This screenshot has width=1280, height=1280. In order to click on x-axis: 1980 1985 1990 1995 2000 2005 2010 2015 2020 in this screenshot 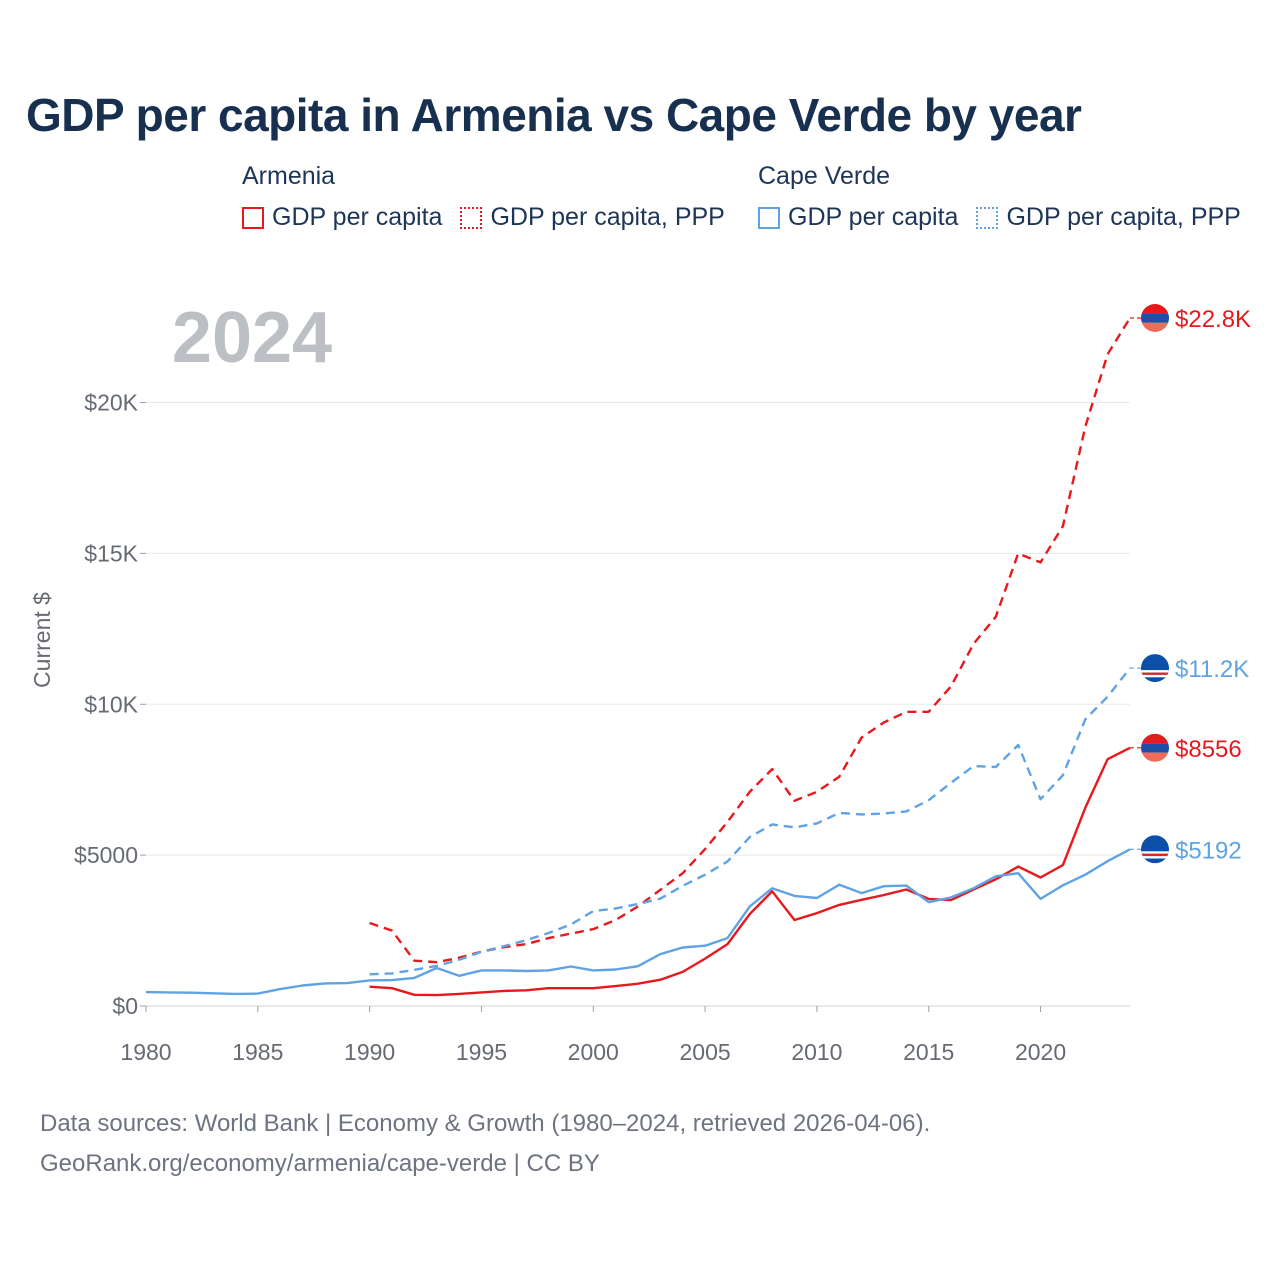, I will do `click(593, 1035)`.